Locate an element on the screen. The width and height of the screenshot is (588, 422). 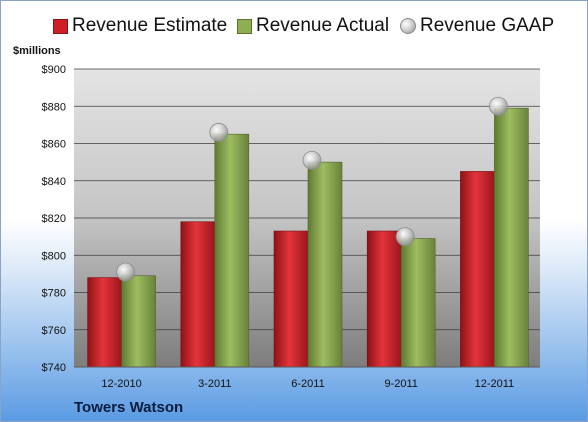
y-tick-label: $820 is located at coordinates (54, 219).